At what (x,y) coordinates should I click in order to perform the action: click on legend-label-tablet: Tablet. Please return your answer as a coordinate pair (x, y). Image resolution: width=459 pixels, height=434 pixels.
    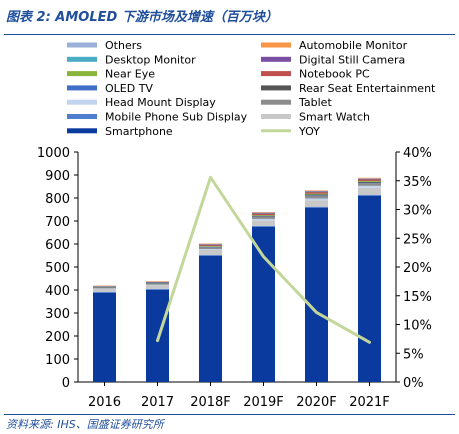
    Looking at the image, I should click on (315, 102).